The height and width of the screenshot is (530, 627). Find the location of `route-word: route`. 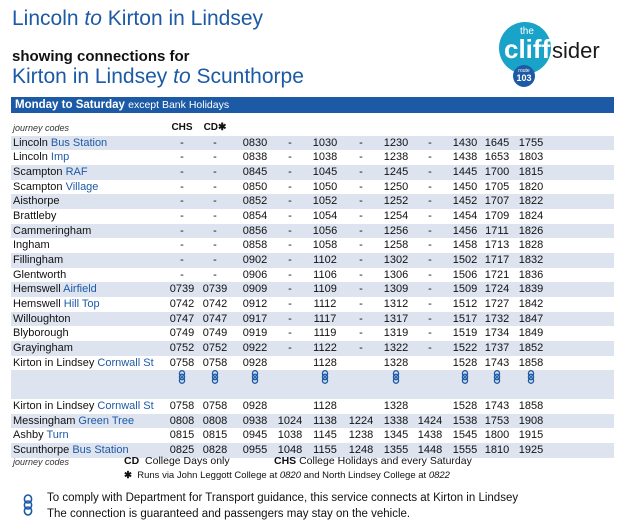

route-word: route is located at coordinates (524, 71).